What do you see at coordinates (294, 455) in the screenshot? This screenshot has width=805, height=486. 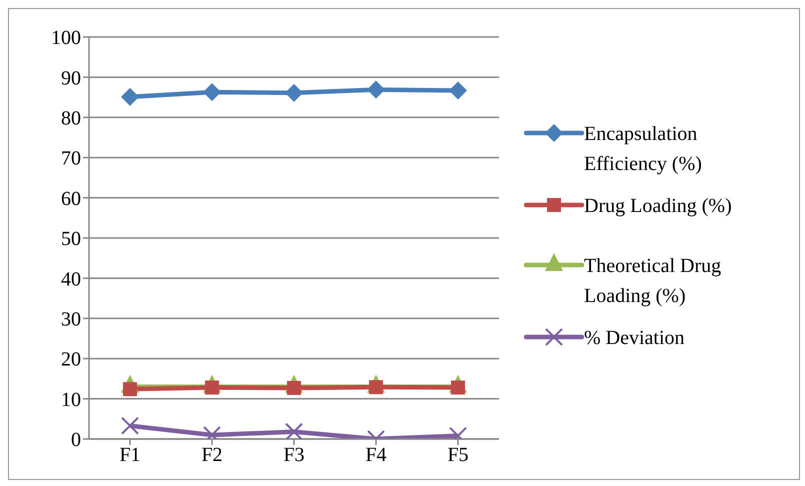 I see `x-tick-label: F3` at bounding box center [294, 455].